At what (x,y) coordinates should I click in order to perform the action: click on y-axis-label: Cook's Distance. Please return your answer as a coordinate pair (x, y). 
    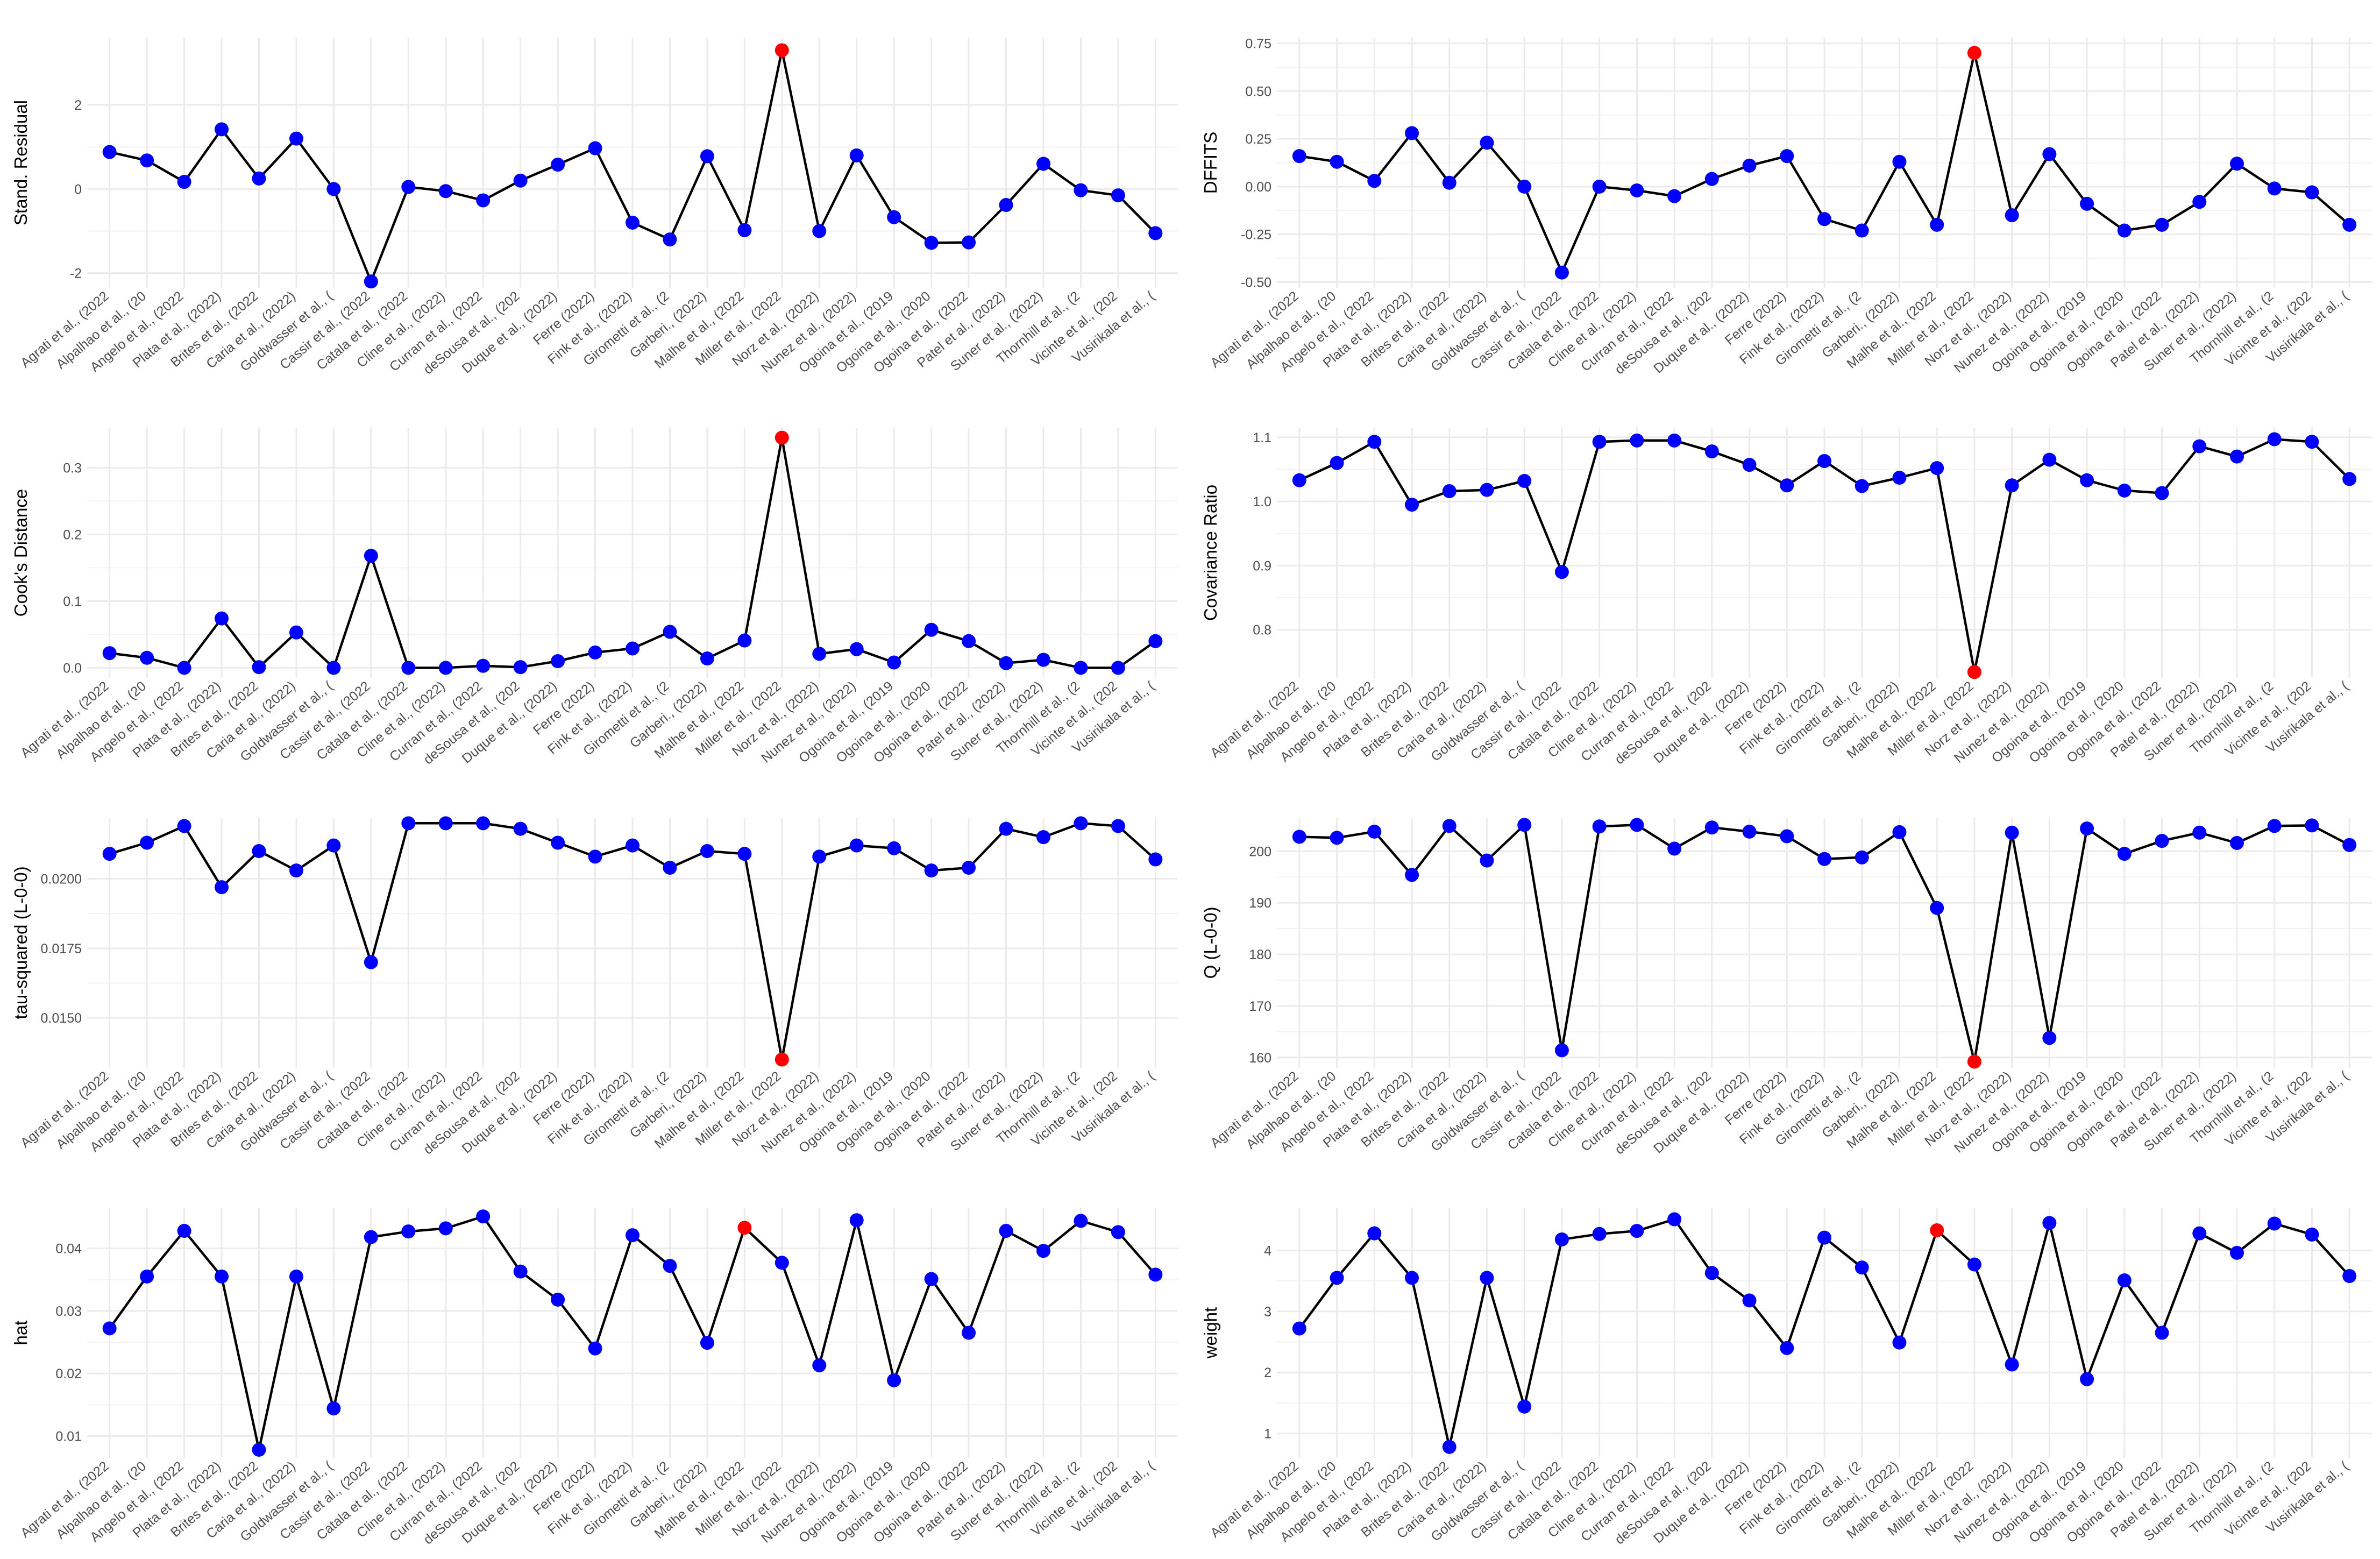
    Looking at the image, I should click on (21, 552).